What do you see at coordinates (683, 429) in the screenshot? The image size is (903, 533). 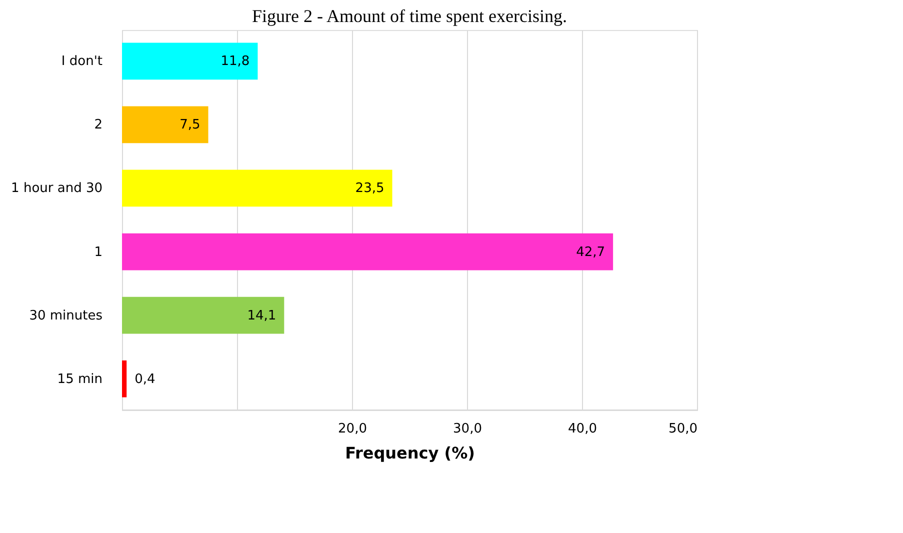 I see `x-tick-label: 50,0` at bounding box center [683, 429].